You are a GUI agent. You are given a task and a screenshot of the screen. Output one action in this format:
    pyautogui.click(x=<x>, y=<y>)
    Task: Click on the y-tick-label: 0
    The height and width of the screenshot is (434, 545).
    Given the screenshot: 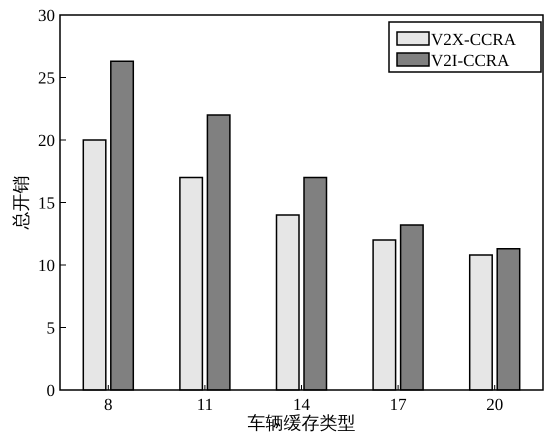 What is the action you would take?
    pyautogui.click(x=50, y=390)
    